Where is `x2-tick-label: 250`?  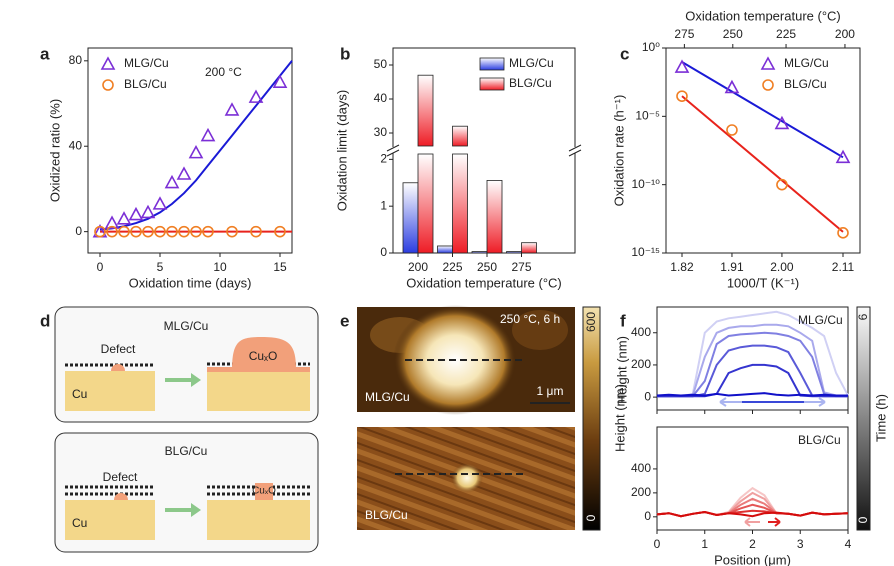 x2-tick-label: 250 is located at coordinates (733, 34).